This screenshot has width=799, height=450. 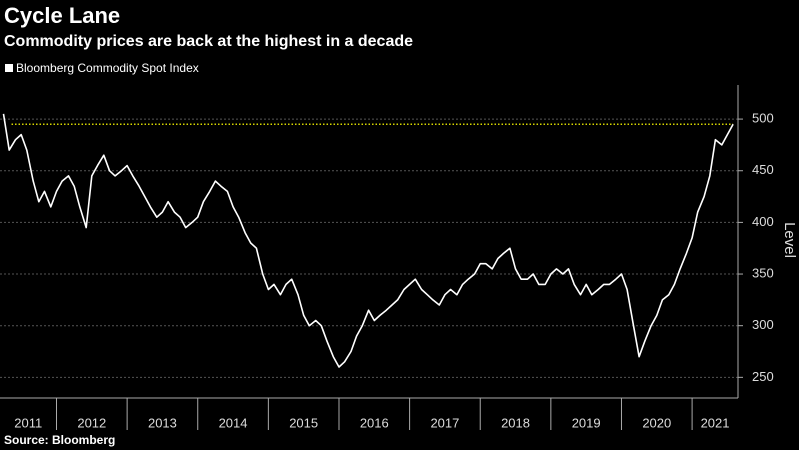 I want to click on y-tick-label: 250, so click(x=763, y=376).